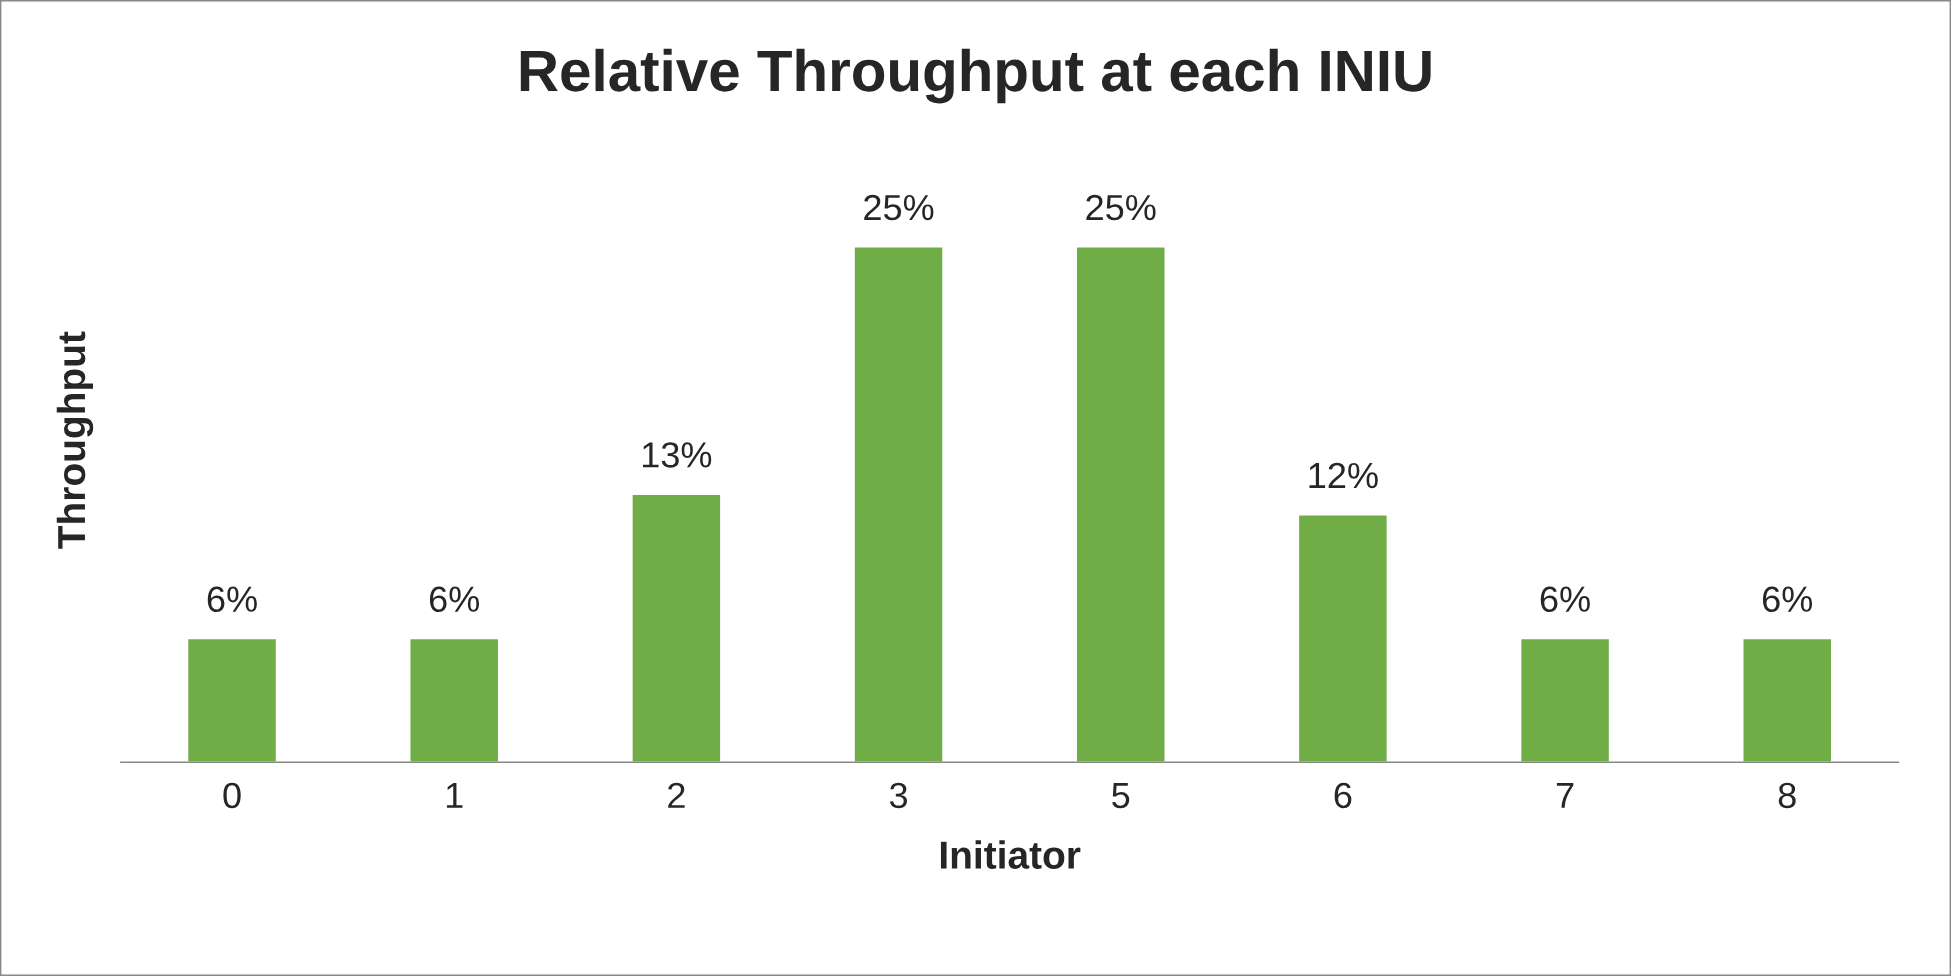 The width and height of the screenshot is (1951, 976). What do you see at coordinates (975, 76) in the screenshot?
I see `chart-title: Relative Throughput at each INIU` at bounding box center [975, 76].